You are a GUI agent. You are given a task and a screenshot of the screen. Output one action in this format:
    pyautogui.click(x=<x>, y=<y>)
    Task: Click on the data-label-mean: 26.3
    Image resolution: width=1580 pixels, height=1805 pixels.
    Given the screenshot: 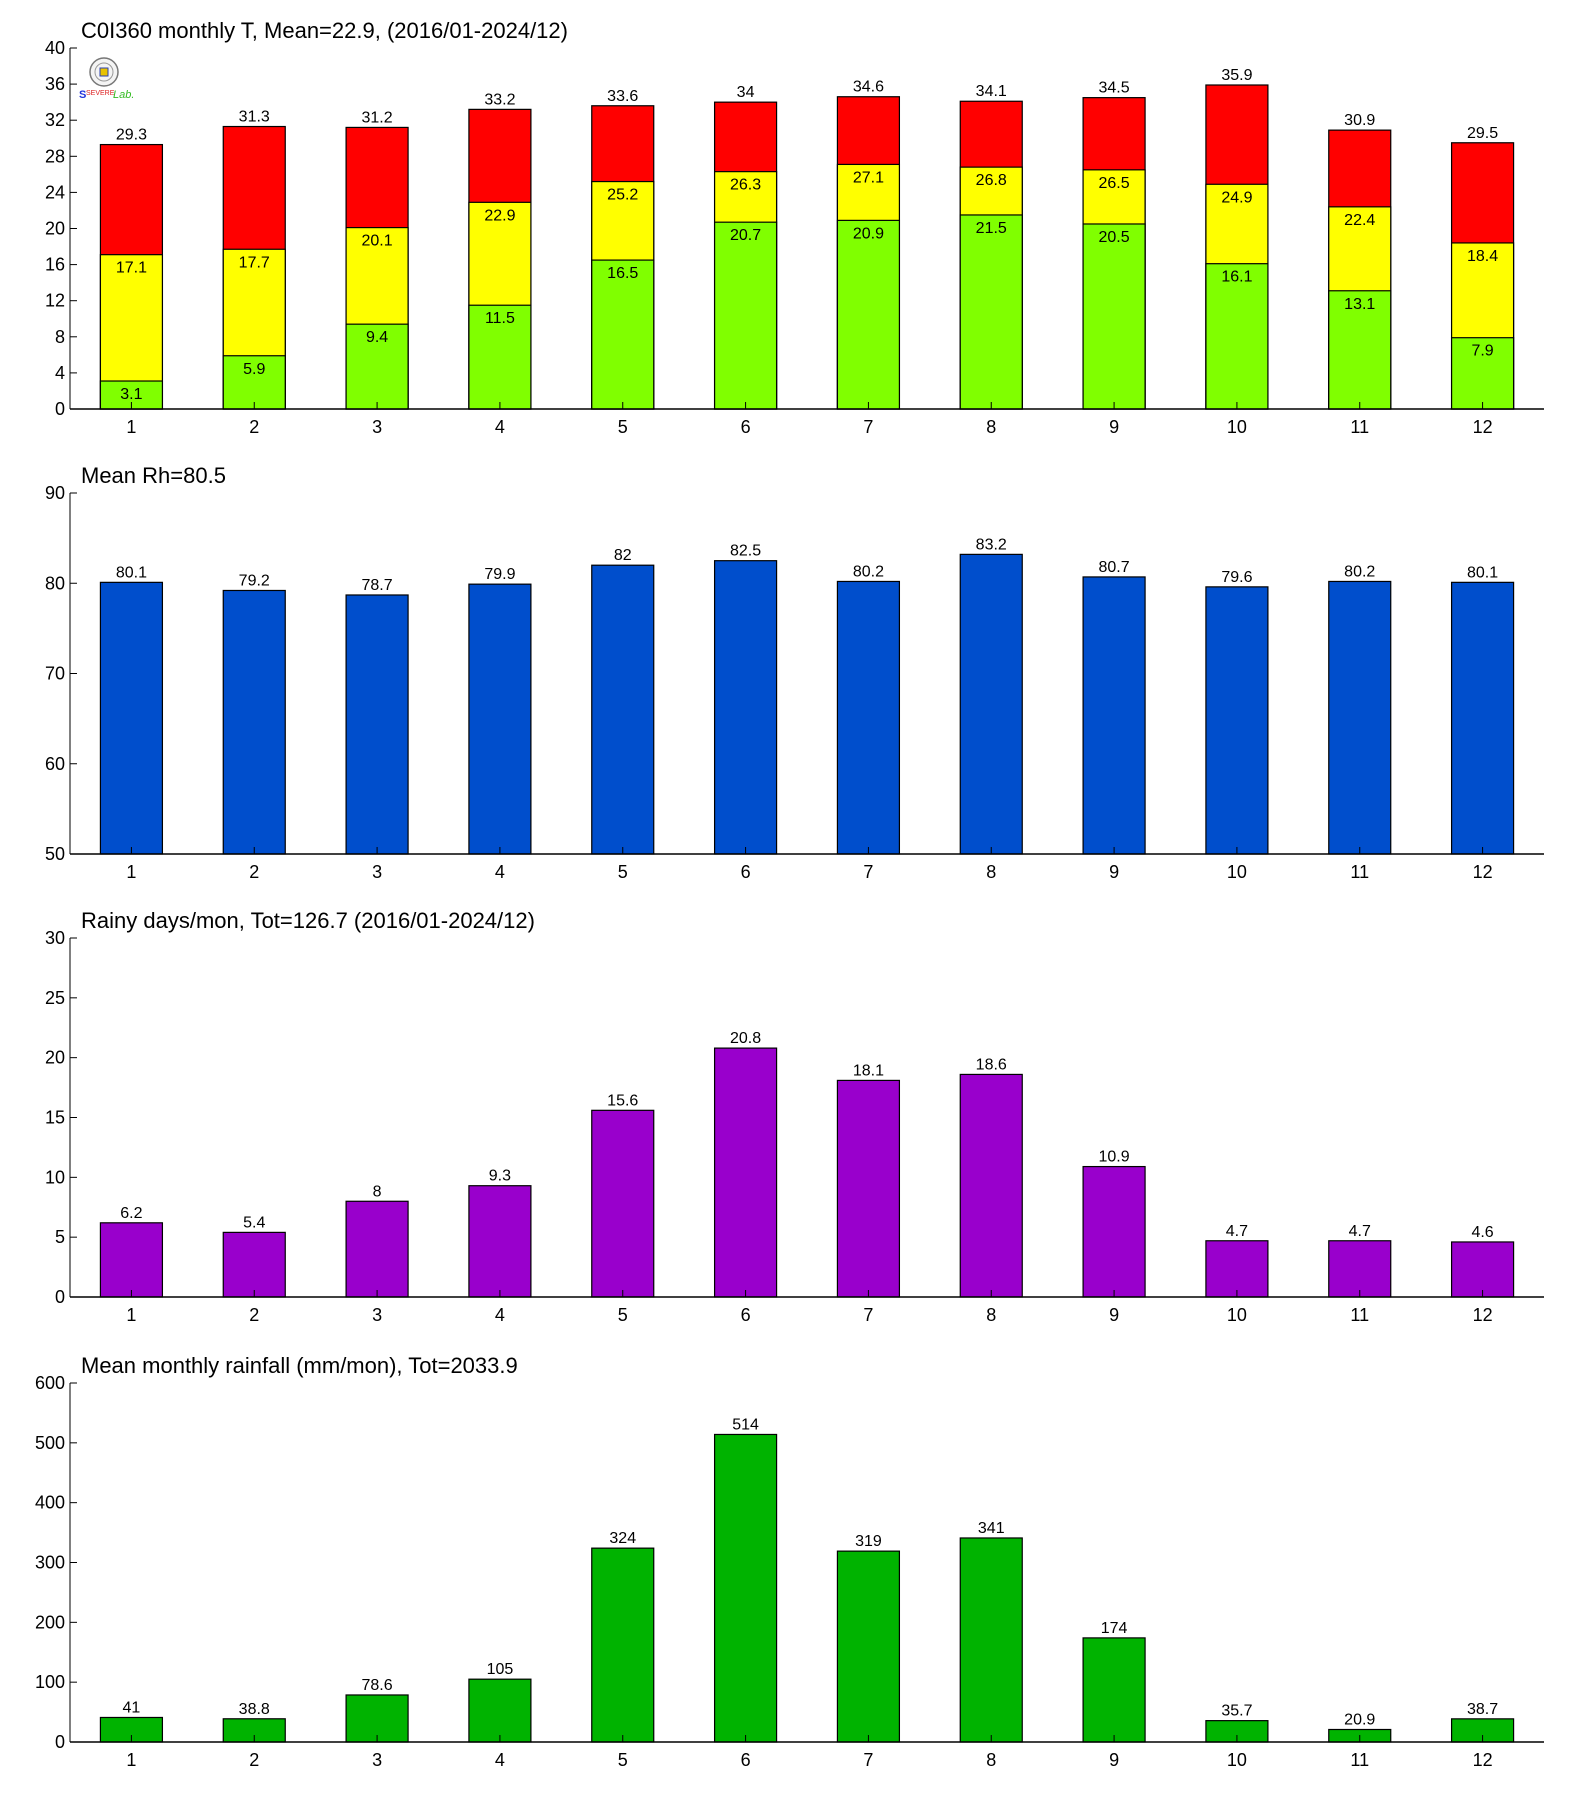 What is the action you would take?
    pyautogui.click(x=745, y=185)
    